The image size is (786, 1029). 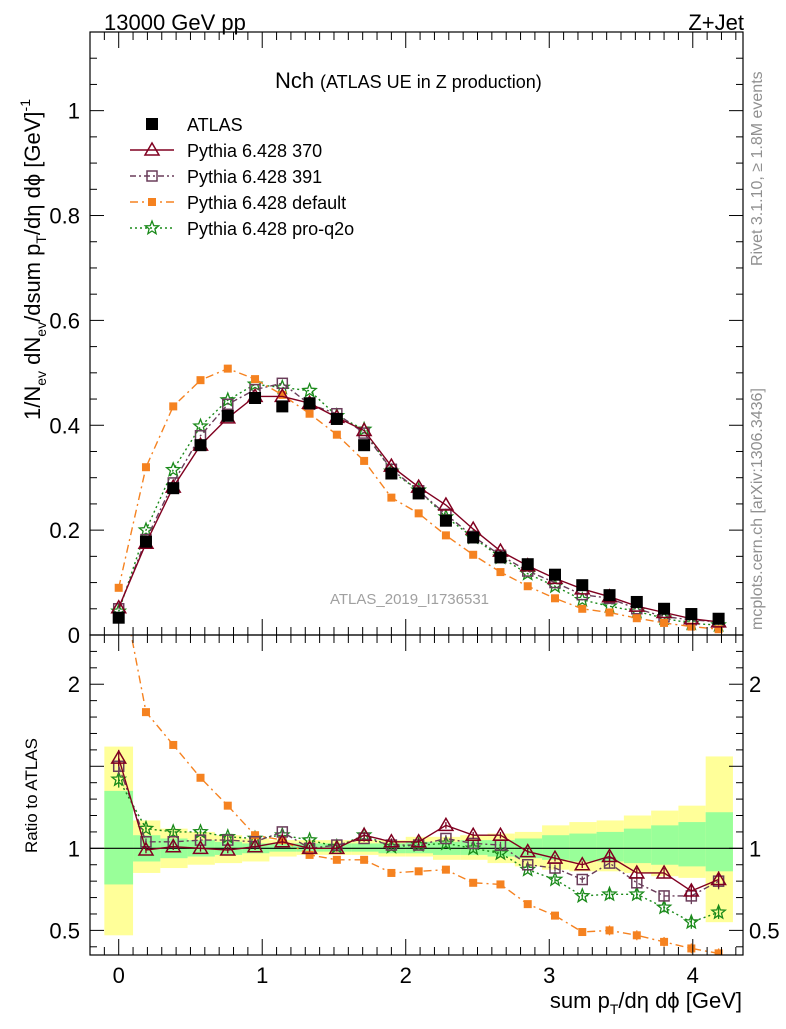 I want to click on x-axis-label: sum pT/dη dϕ [GeV], so click(x=646, y=1002).